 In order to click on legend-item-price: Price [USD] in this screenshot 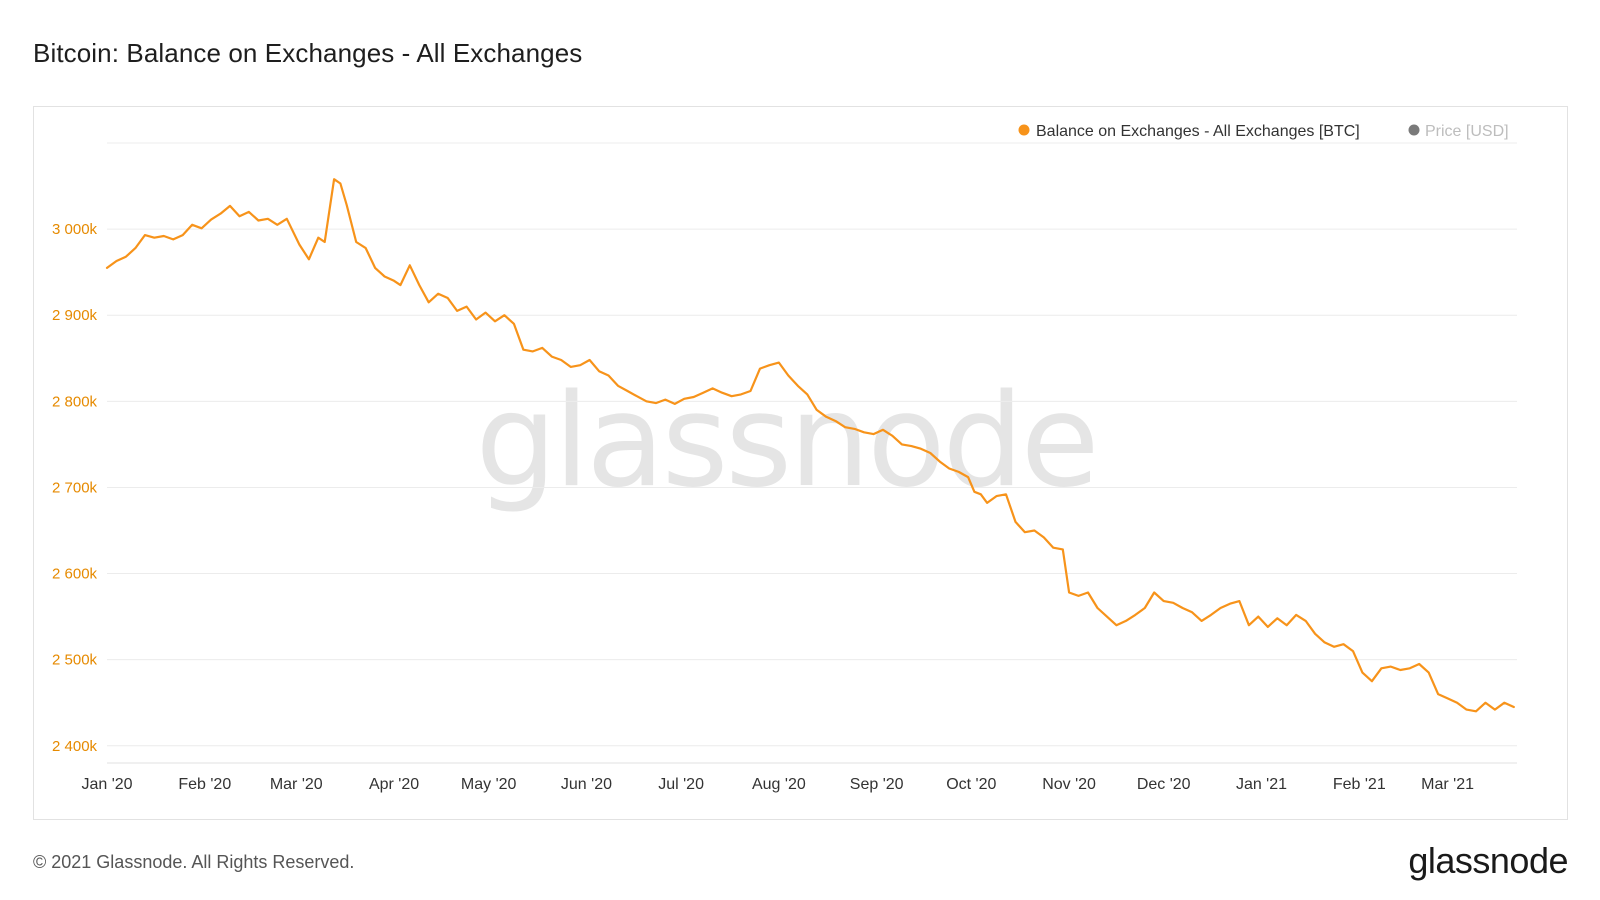, I will do `click(1458, 131)`.